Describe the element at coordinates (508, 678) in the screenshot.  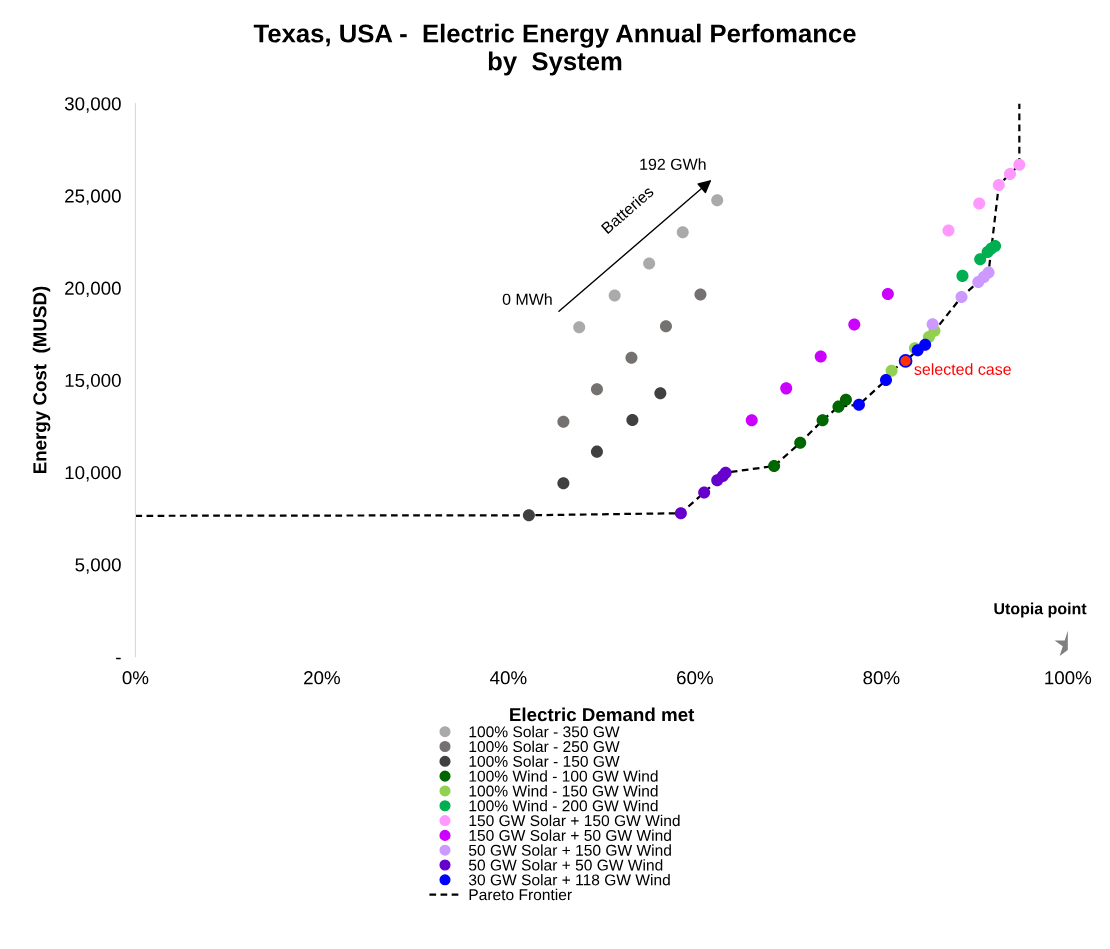
I see `x-tick-label: 40%` at that location.